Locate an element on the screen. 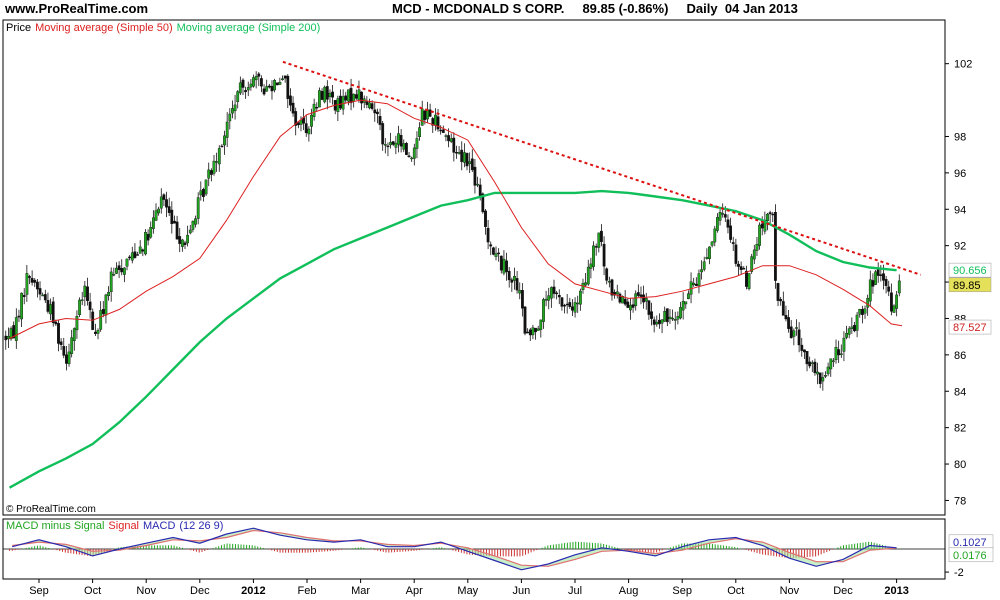 This screenshot has width=1000, height=600. legend-entry: Price is located at coordinates (18, 28).